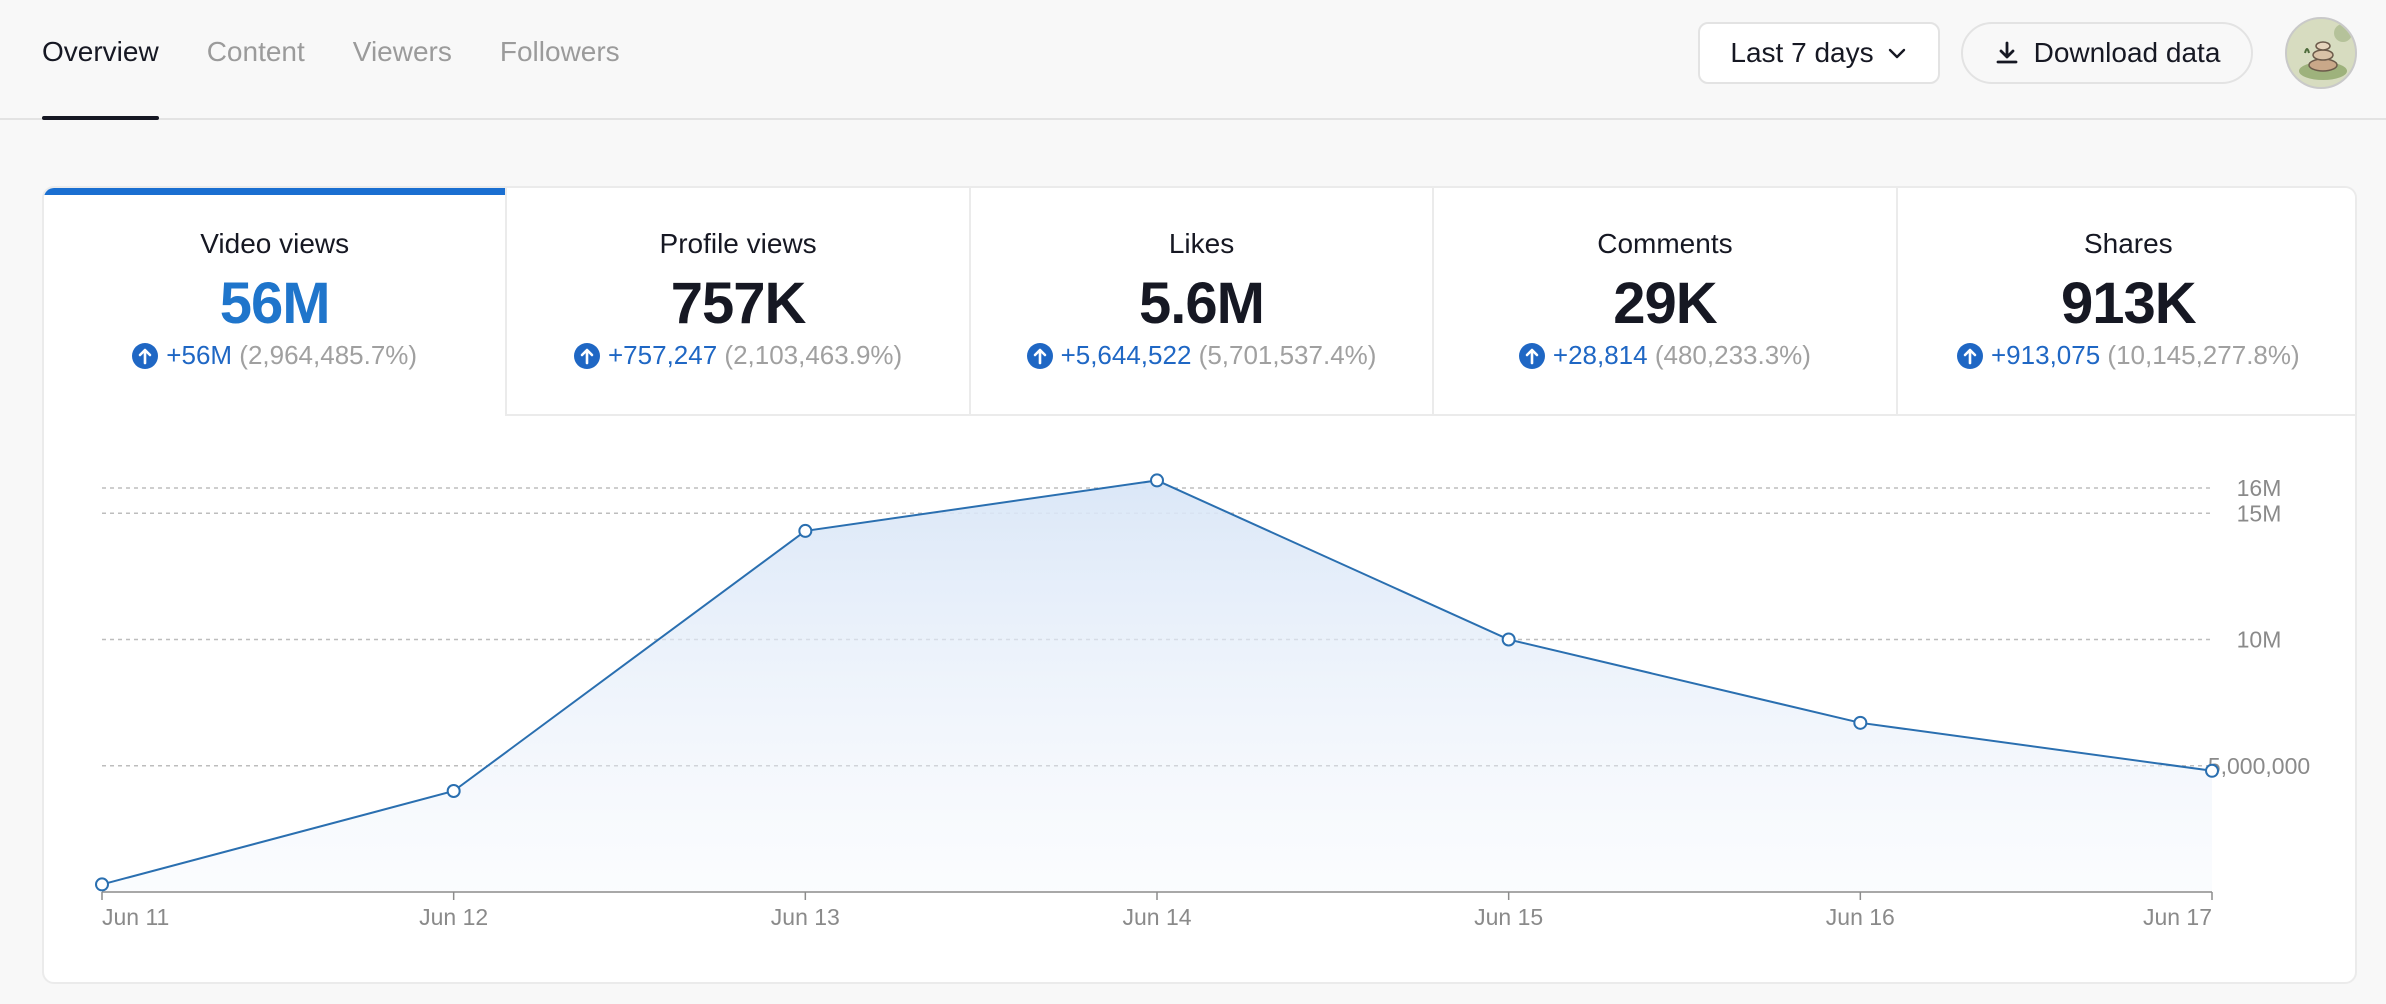 The image size is (2386, 1004). Describe the element at coordinates (2046, 355) in the screenshot. I see `metric-delta: +913,075` at that location.